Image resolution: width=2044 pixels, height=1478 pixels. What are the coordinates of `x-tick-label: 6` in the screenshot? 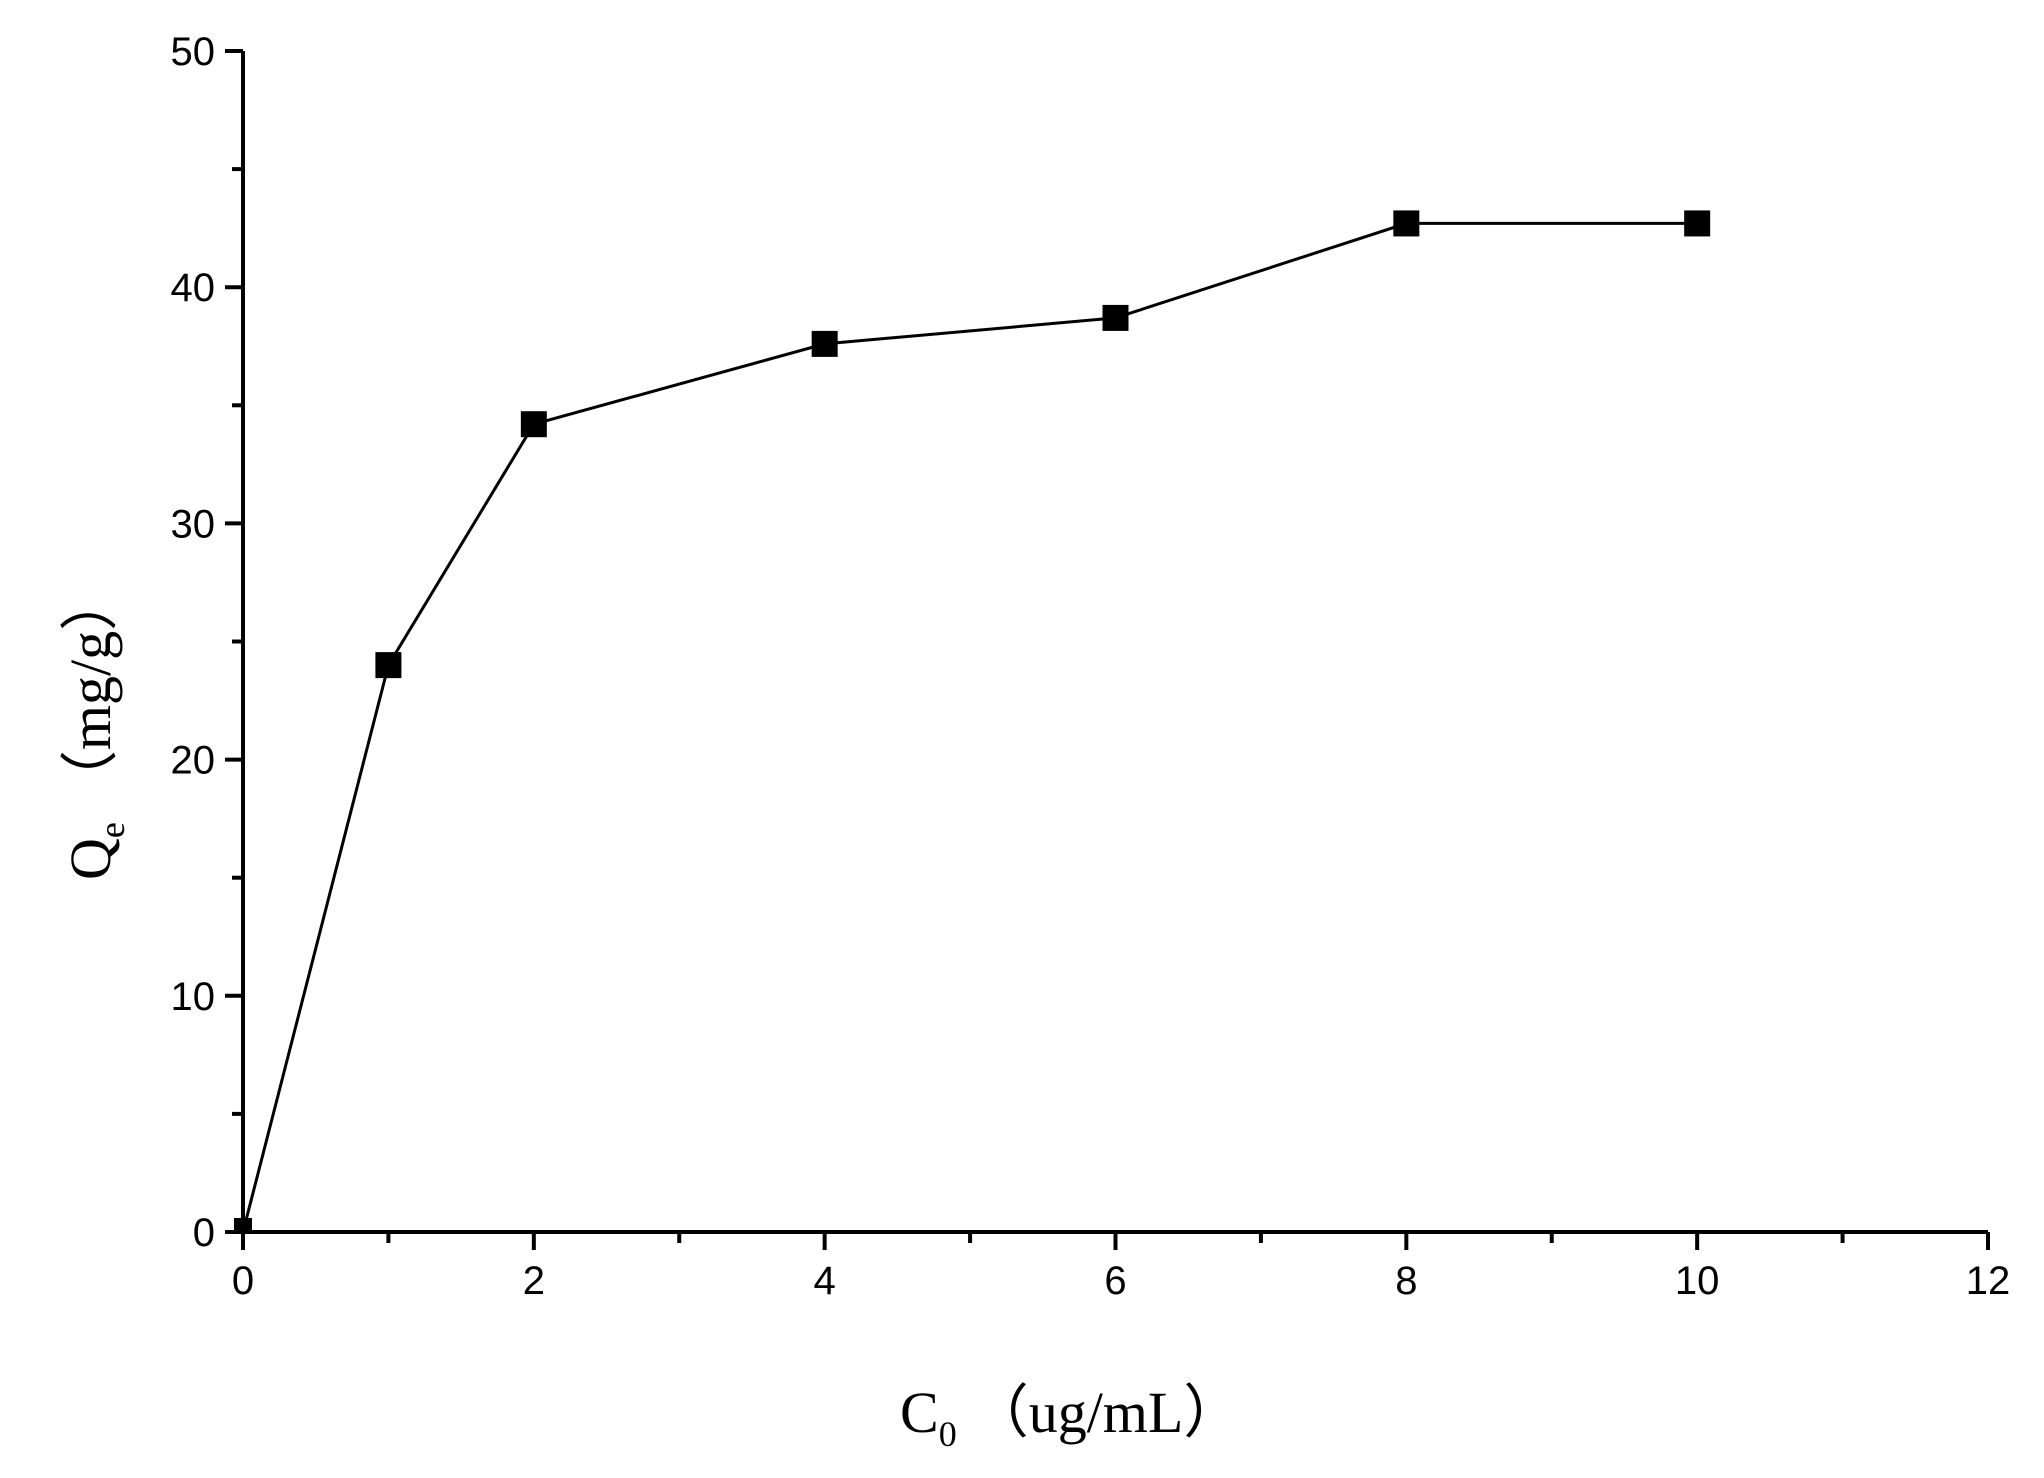 It's located at (1115, 1281).